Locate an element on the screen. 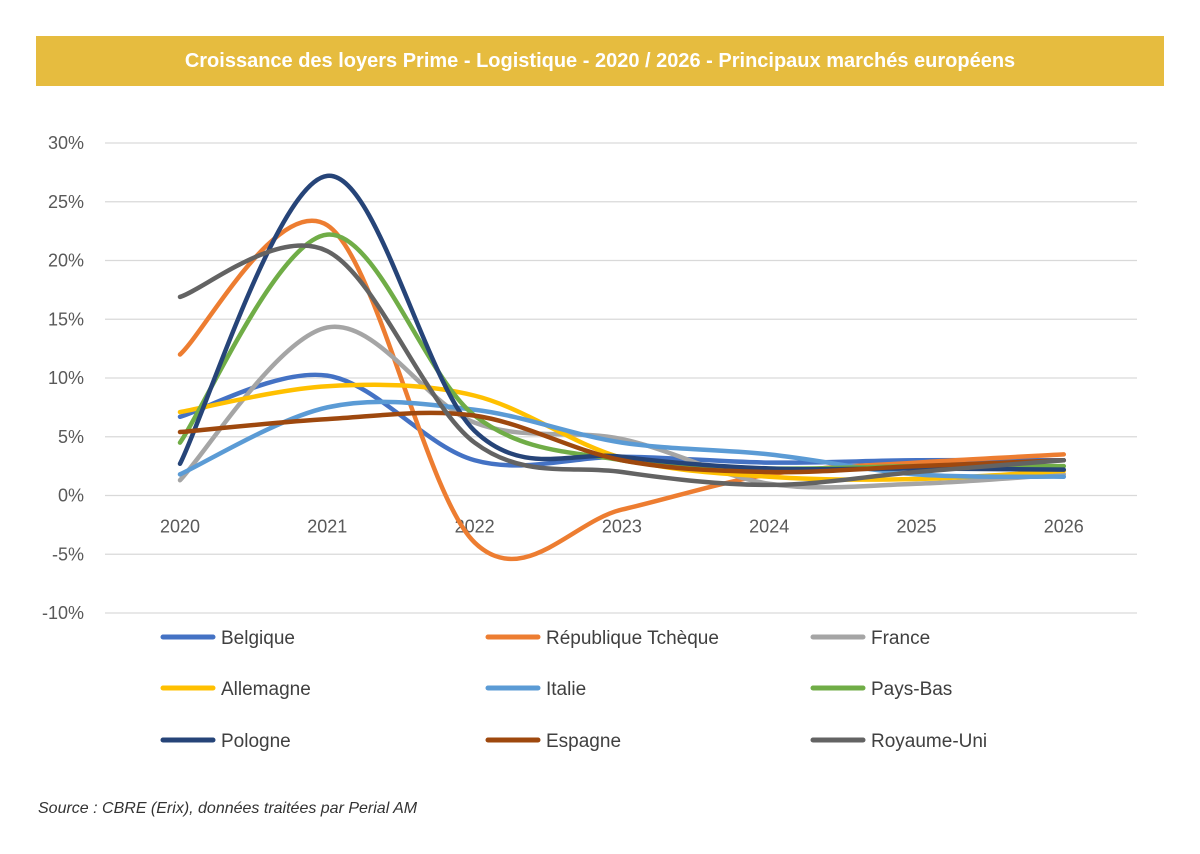 The height and width of the screenshot is (854, 1200). legend-label-republique-tcheque: République Tchèque is located at coordinates (632, 638).